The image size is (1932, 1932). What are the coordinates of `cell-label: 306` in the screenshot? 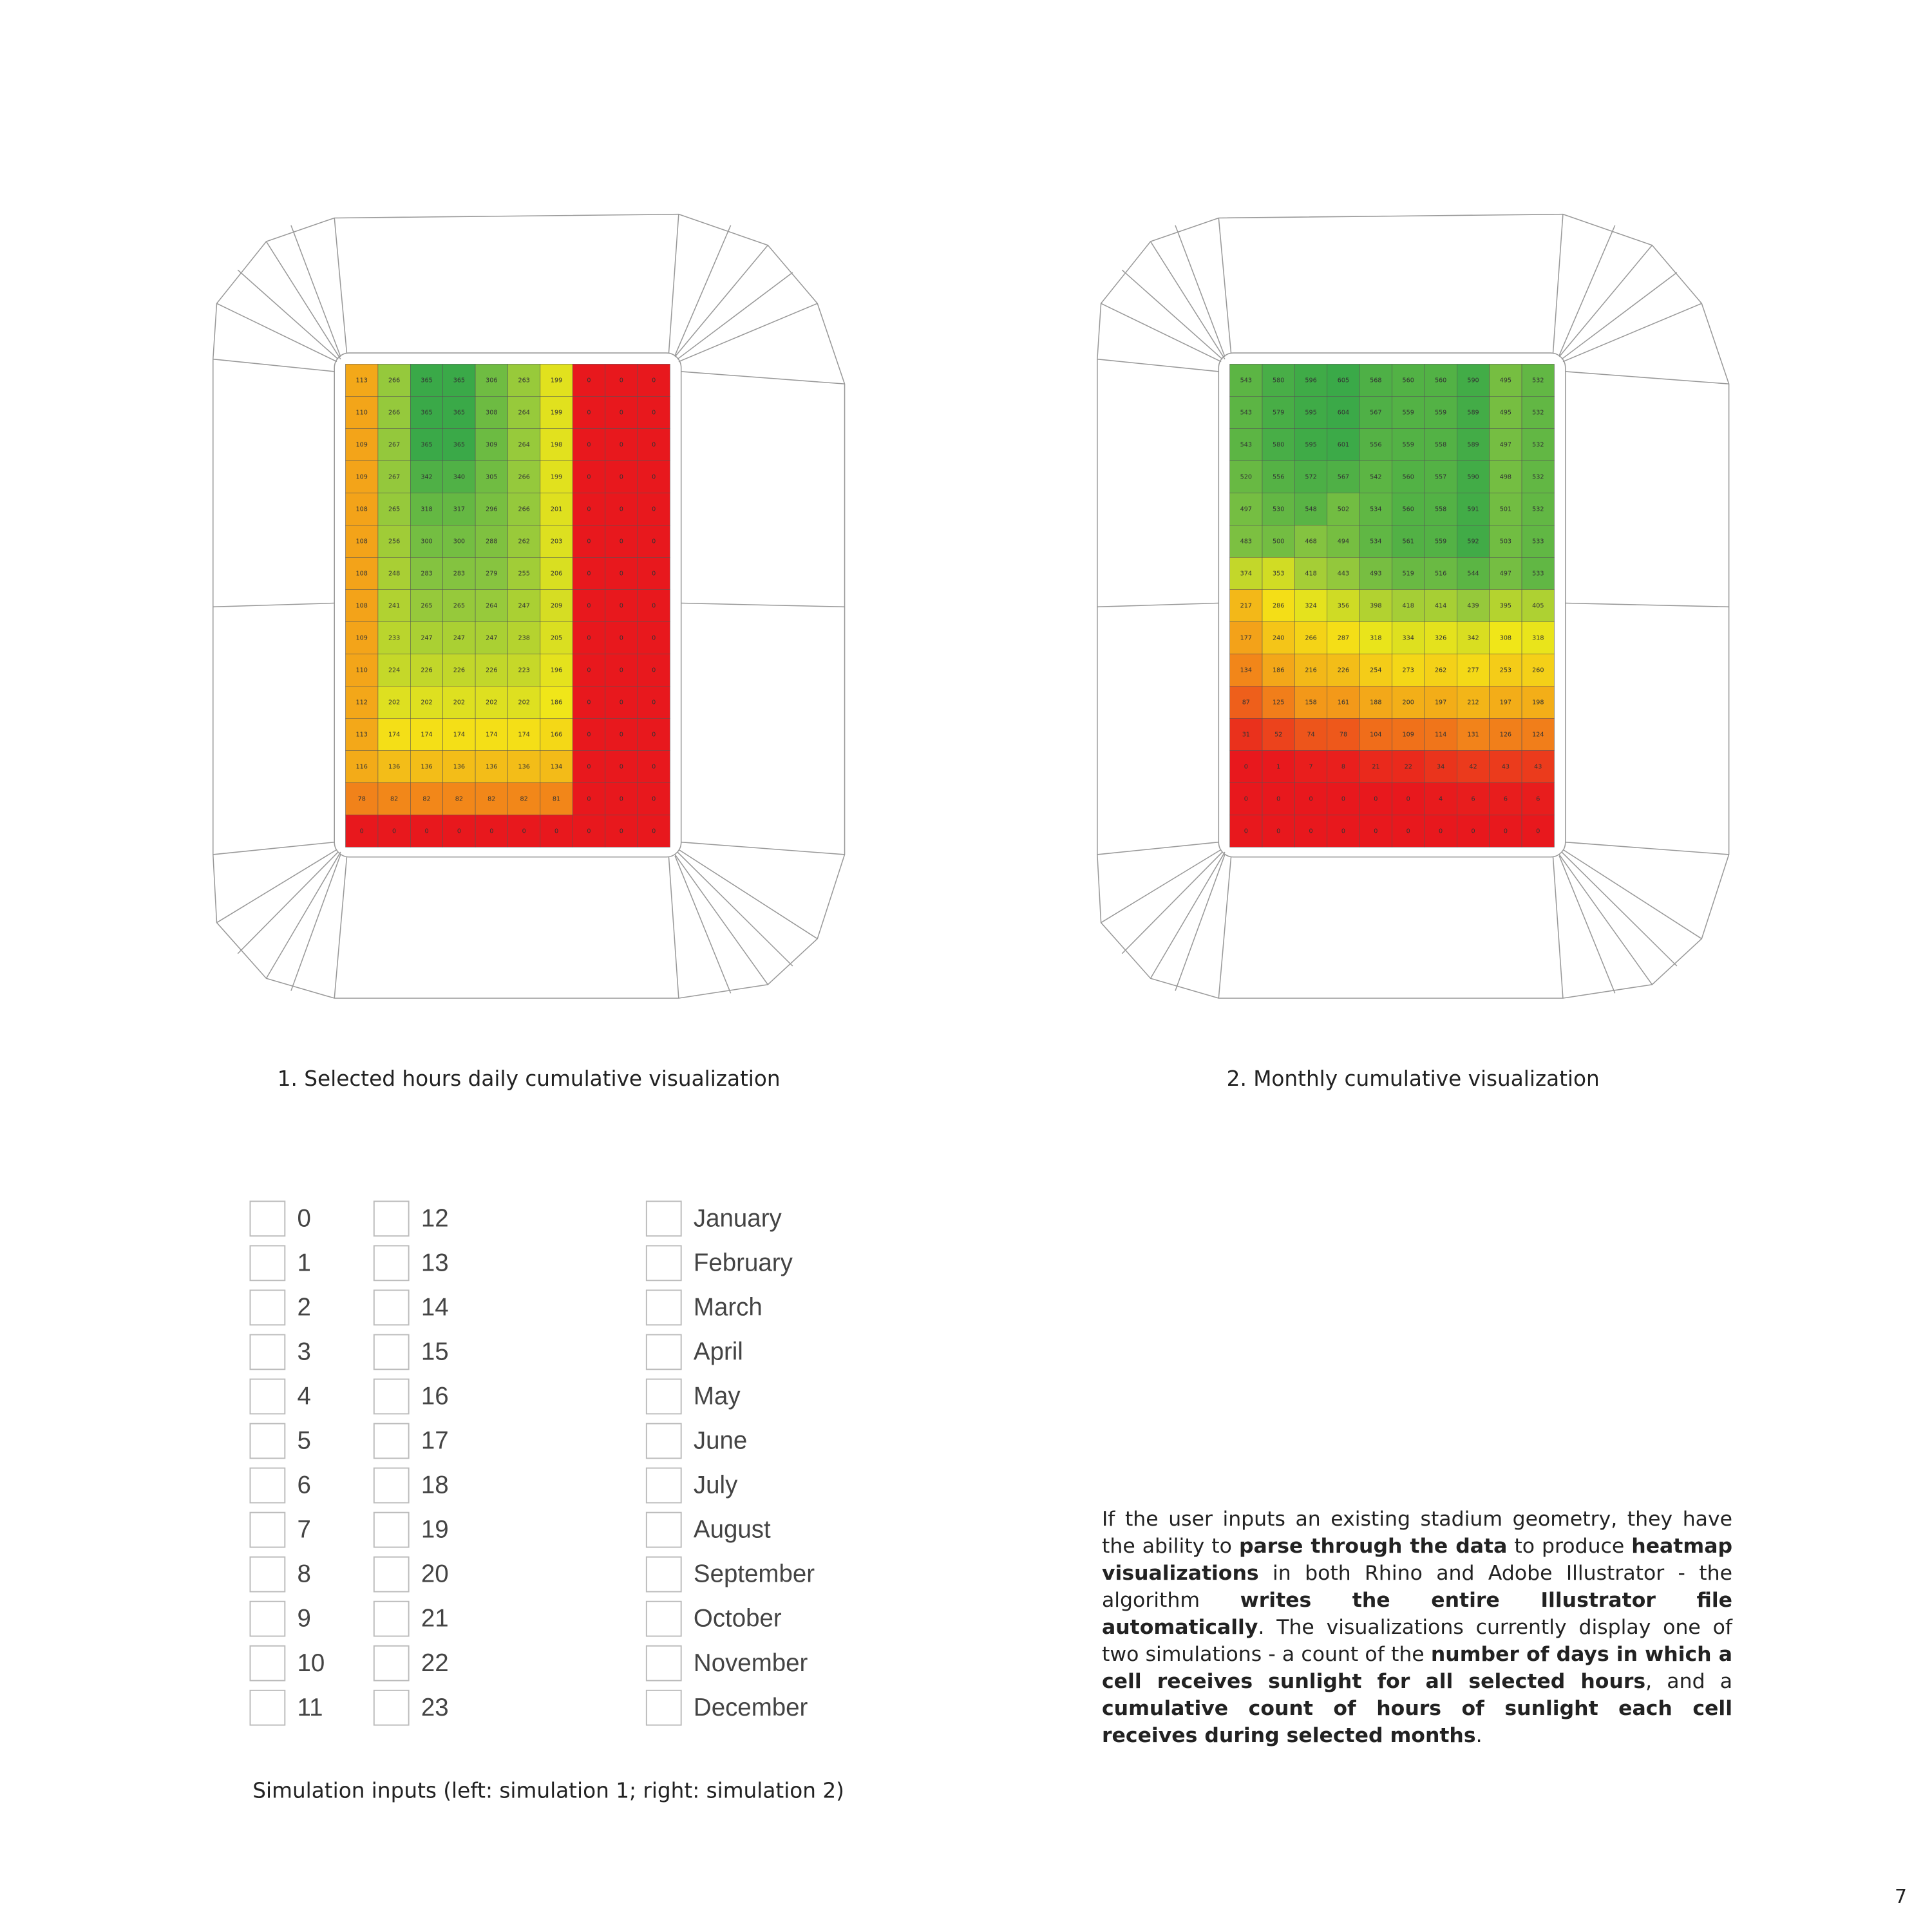 It's located at (492, 381).